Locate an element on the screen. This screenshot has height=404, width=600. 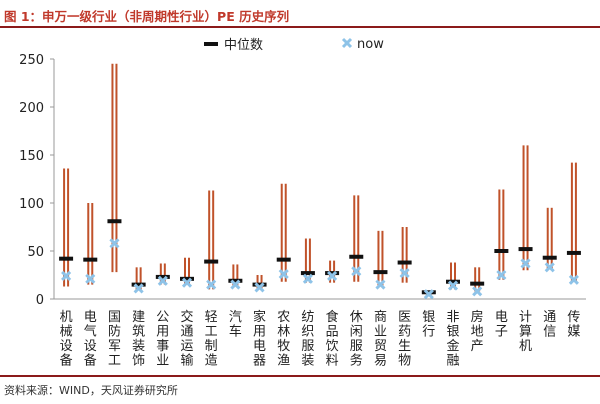
x-tick-label: 机械设备 is located at coordinates (66, 339).